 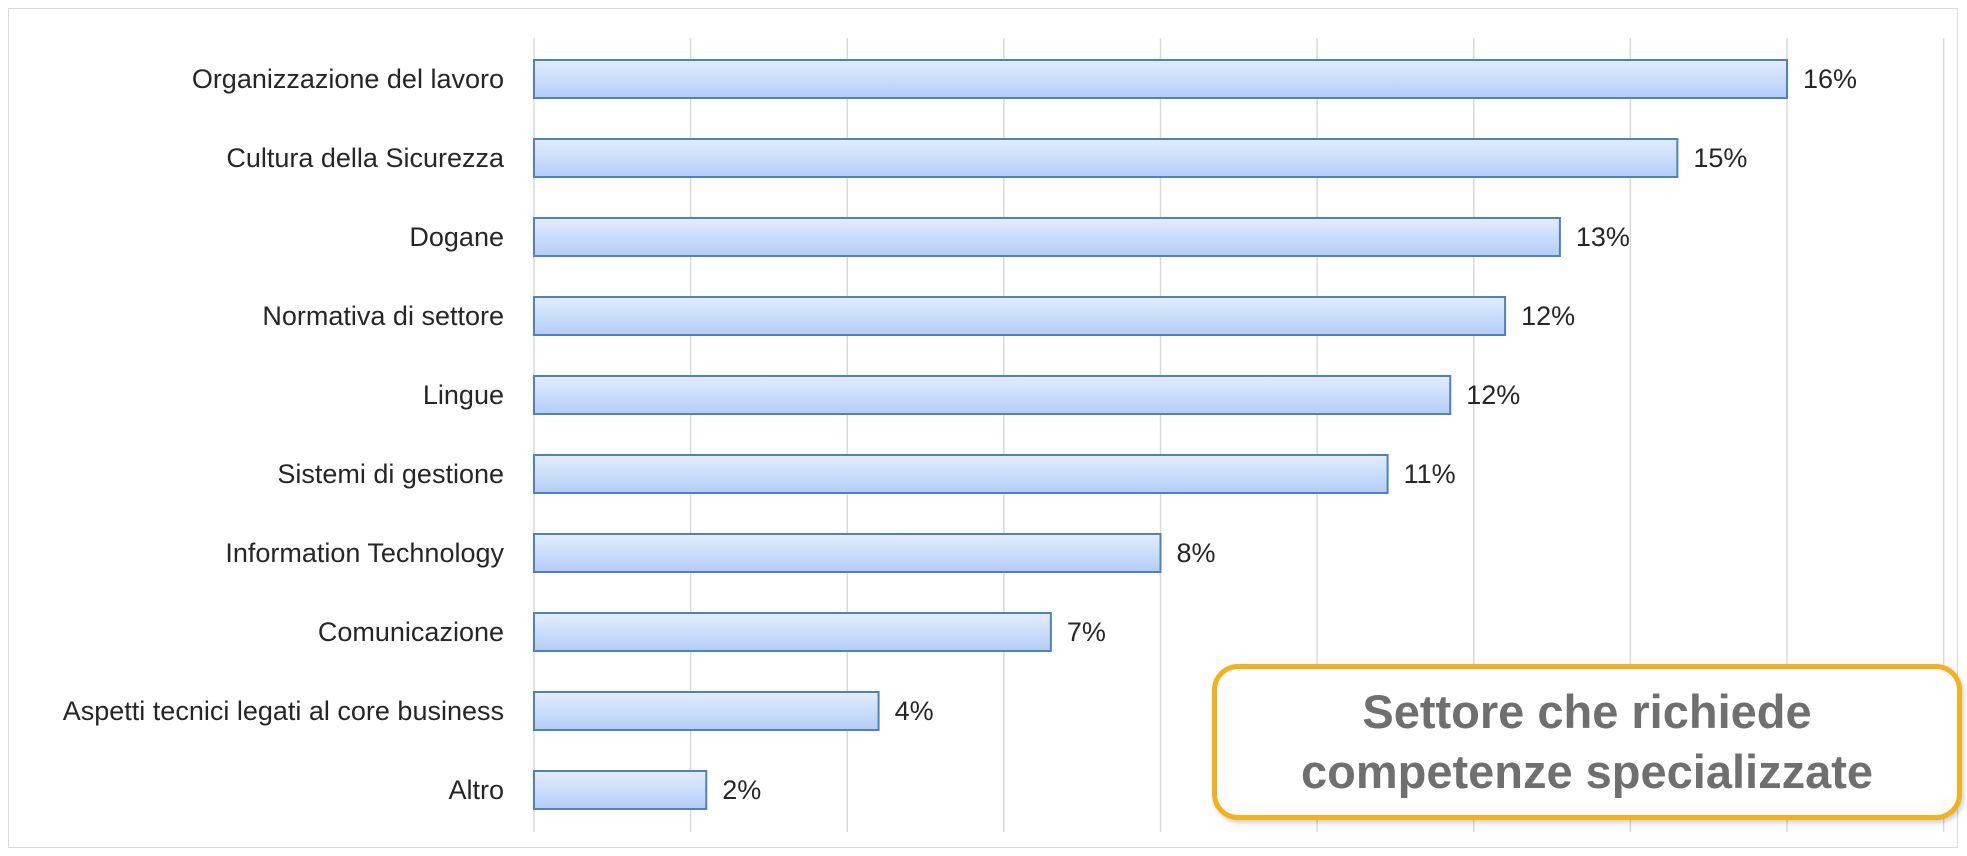 I want to click on data-label: 13%, so click(x=1603, y=237).